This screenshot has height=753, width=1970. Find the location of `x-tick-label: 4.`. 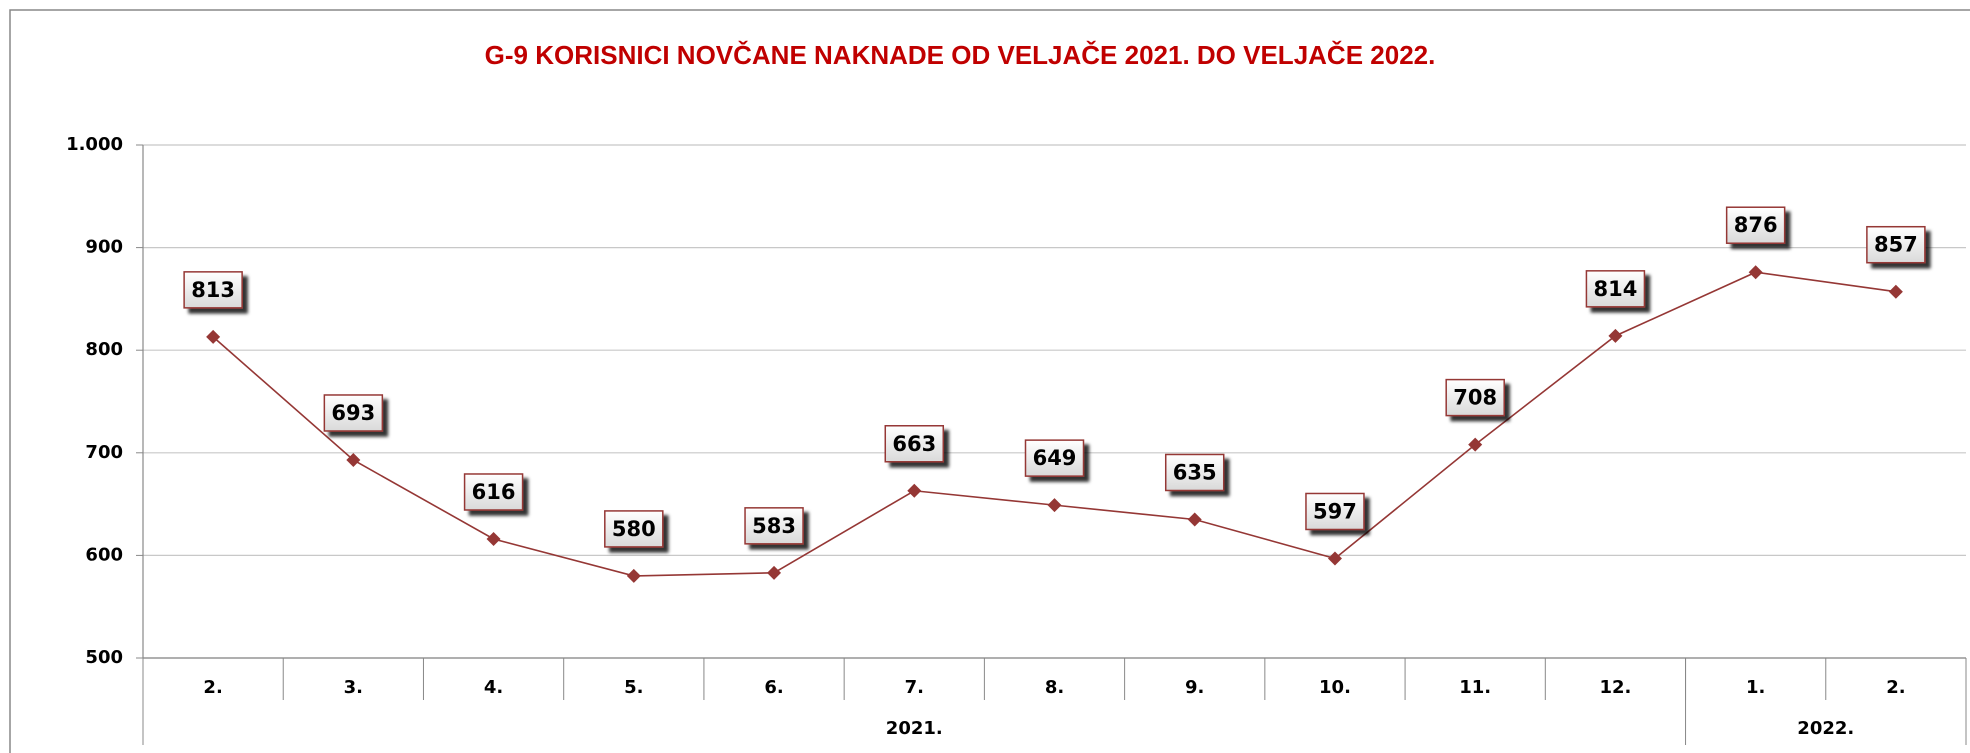

x-tick-label: 4. is located at coordinates (493, 687).